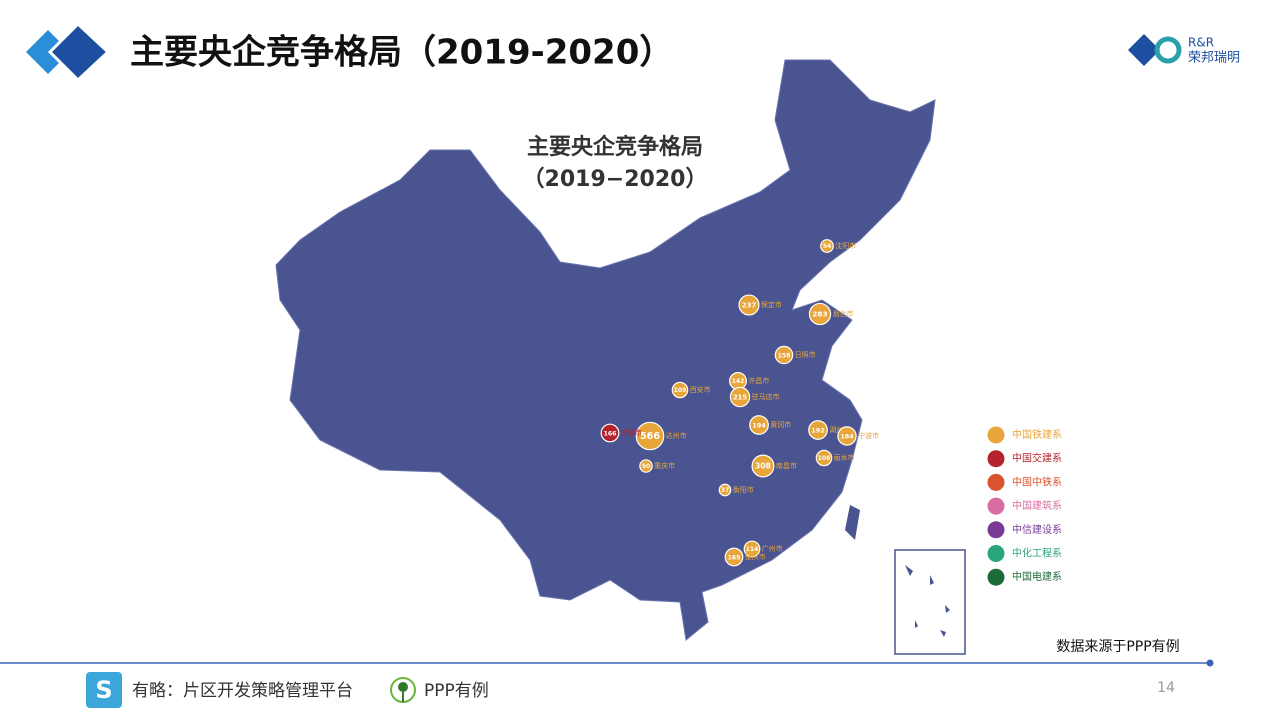 This screenshot has height=724, width=1280. What do you see at coordinates (1037, 576) in the screenshot?
I see `legend-label: 中国电建系` at bounding box center [1037, 576].